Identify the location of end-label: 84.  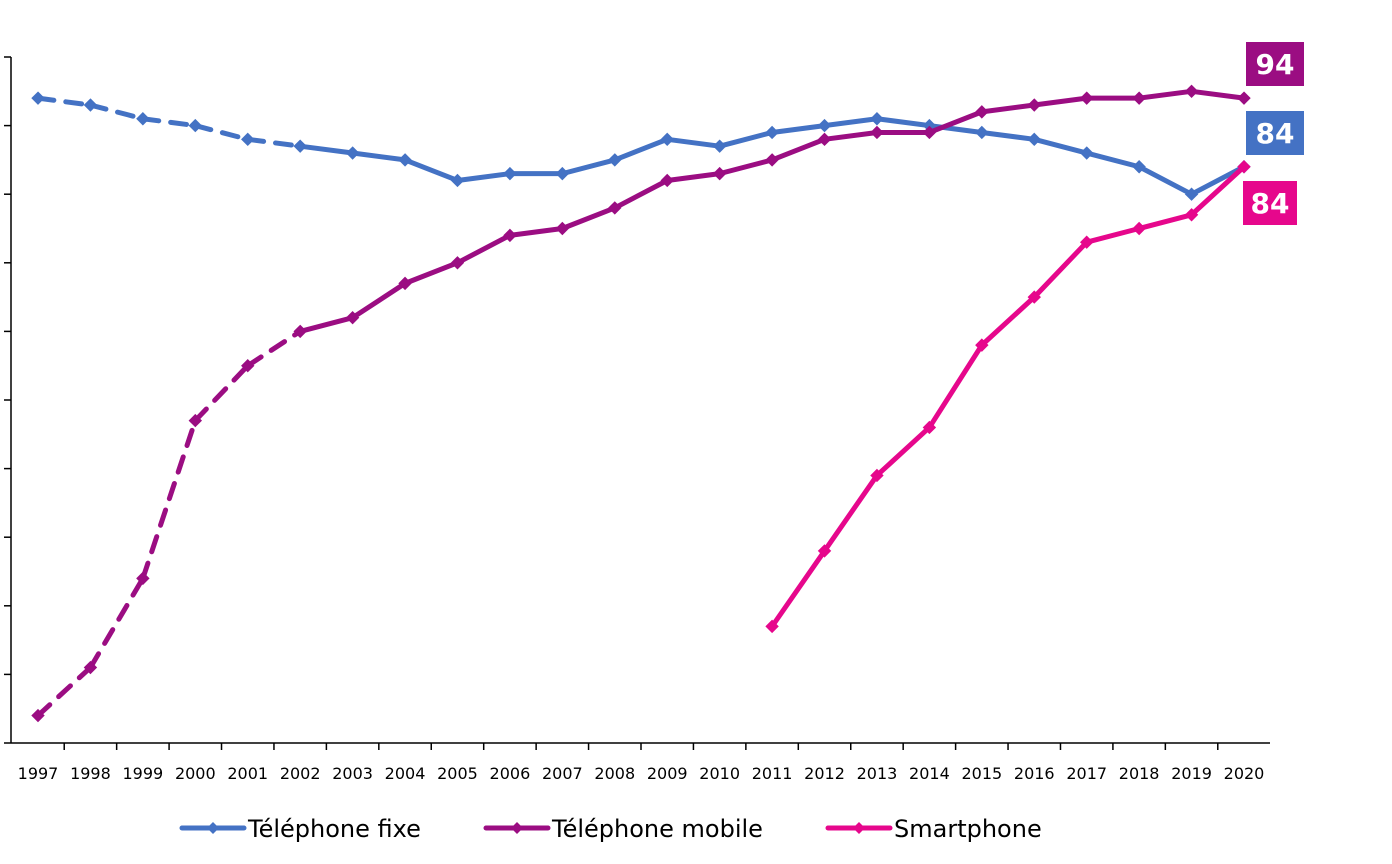
(1275, 133).